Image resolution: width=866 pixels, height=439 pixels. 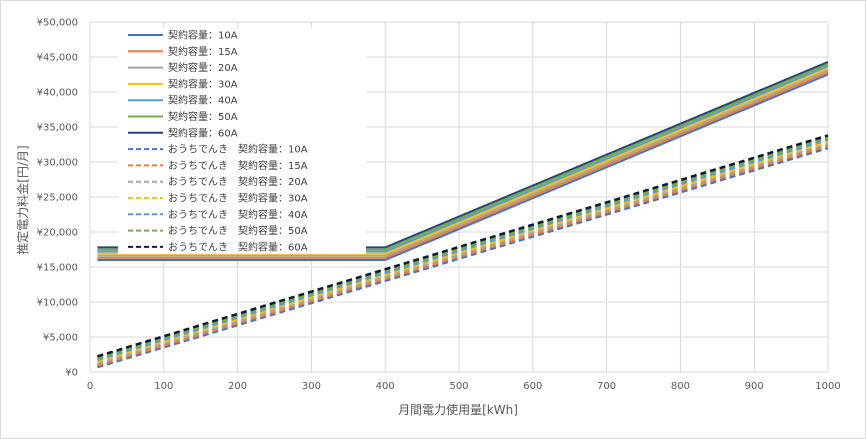 What do you see at coordinates (203, 132) in the screenshot?
I see `legend-item-label: 契約容量：60A` at bounding box center [203, 132].